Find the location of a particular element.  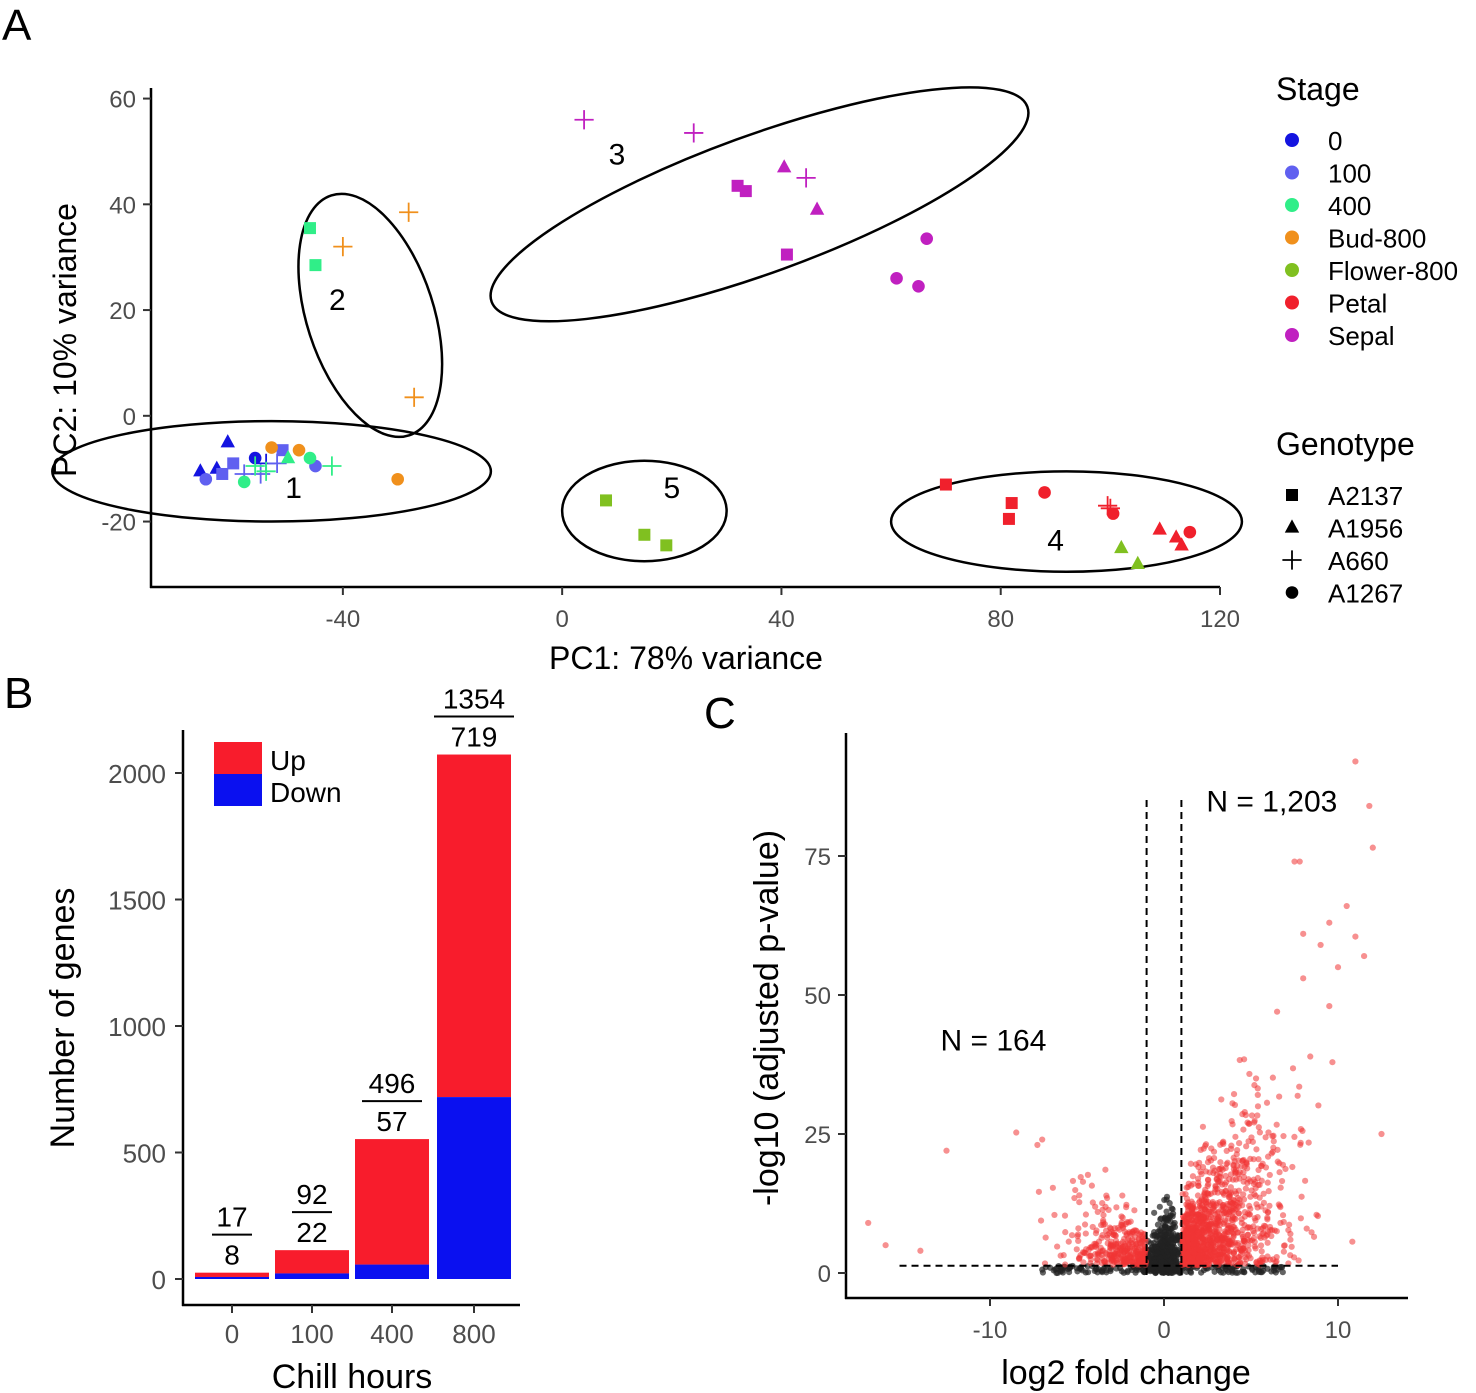

bar-y-tick-label: 0 is located at coordinates (159, 1280).